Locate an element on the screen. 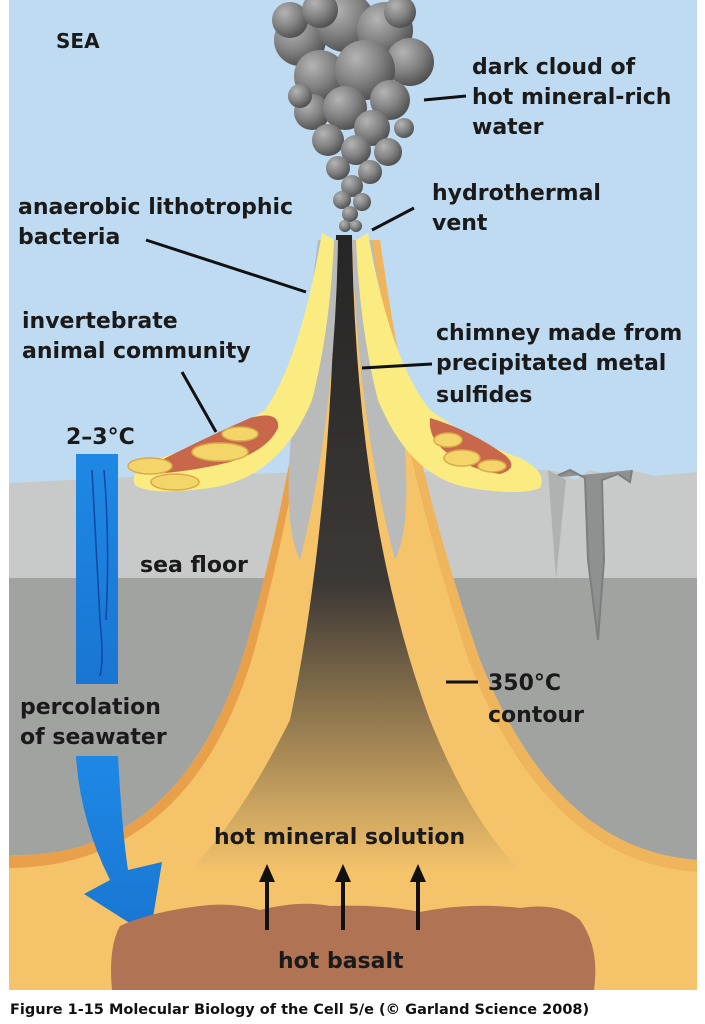 This screenshot has width=705, height=1024. leader-invertebrate is located at coordinates (199, 402).